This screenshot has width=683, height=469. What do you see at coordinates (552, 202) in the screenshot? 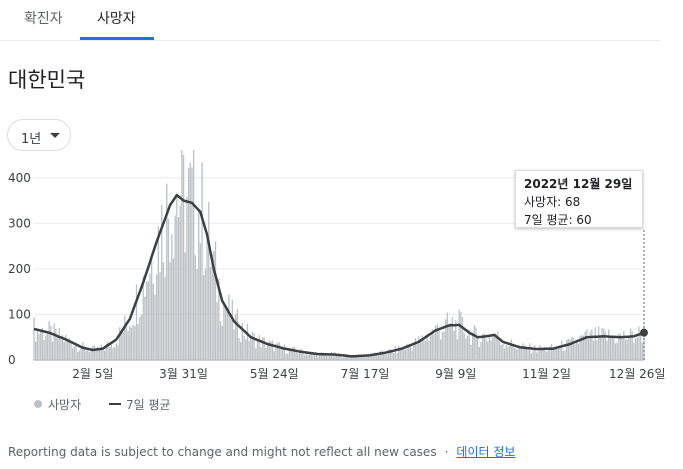
I see `tooltip-deaths: 사망자: 68` at bounding box center [552, 202].